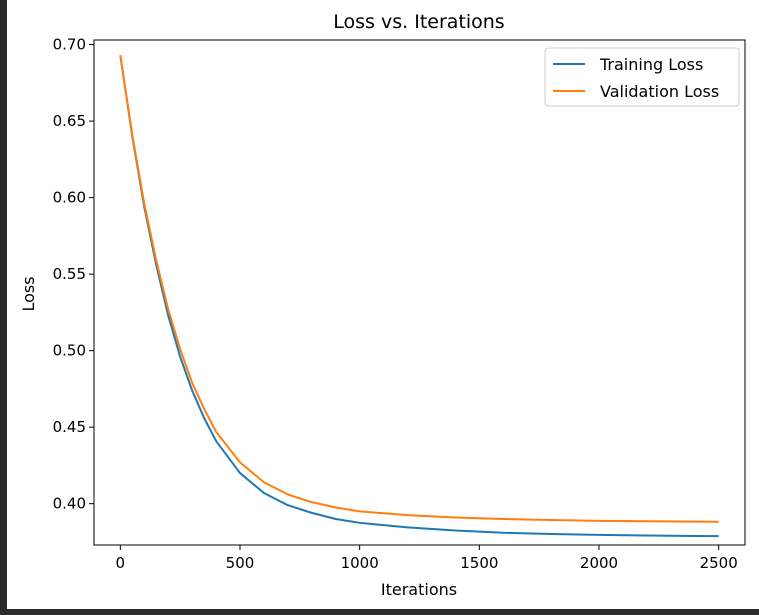  I want to click on chart-title: Loss vs. Iterations, so click(418, 22).